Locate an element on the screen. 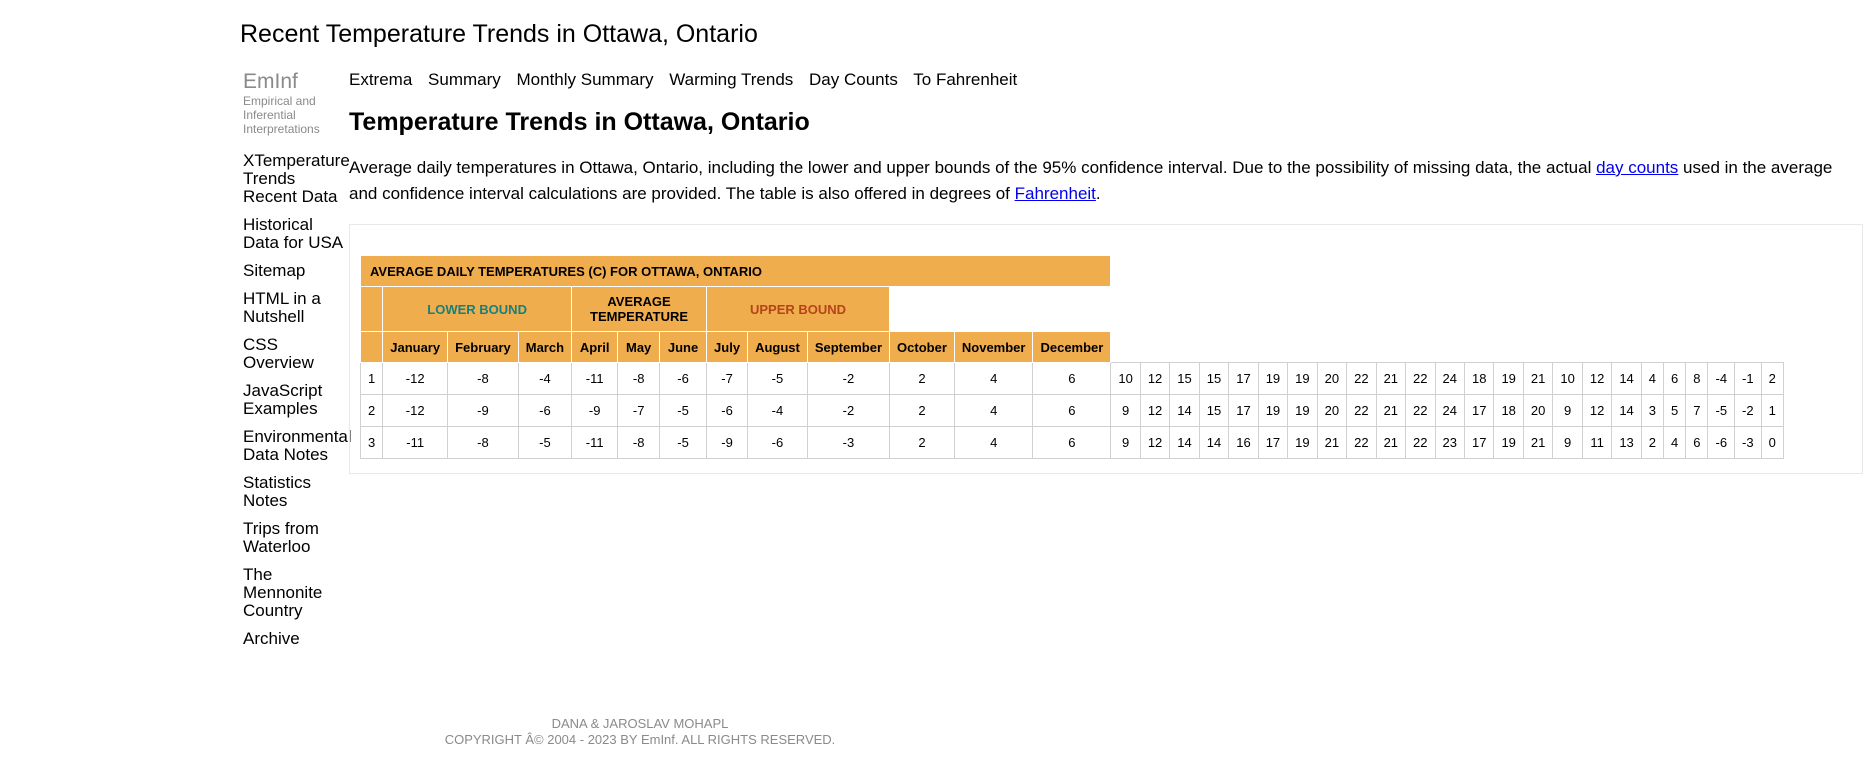 The height and width of the screenshot is (767, 1867). temperature-cell: 4 is located at coordinates (1675, 442).